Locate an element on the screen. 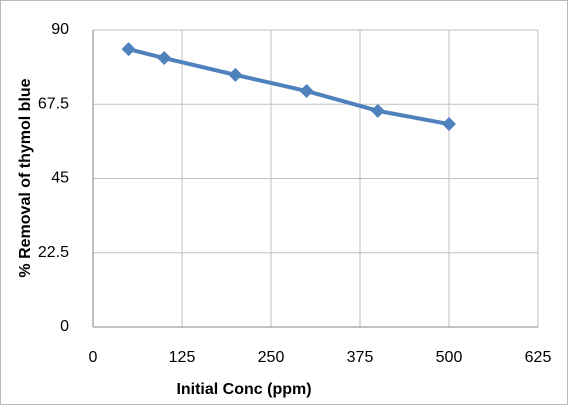  y-tick-label: 67.5 is located at coordinates (53, 103).